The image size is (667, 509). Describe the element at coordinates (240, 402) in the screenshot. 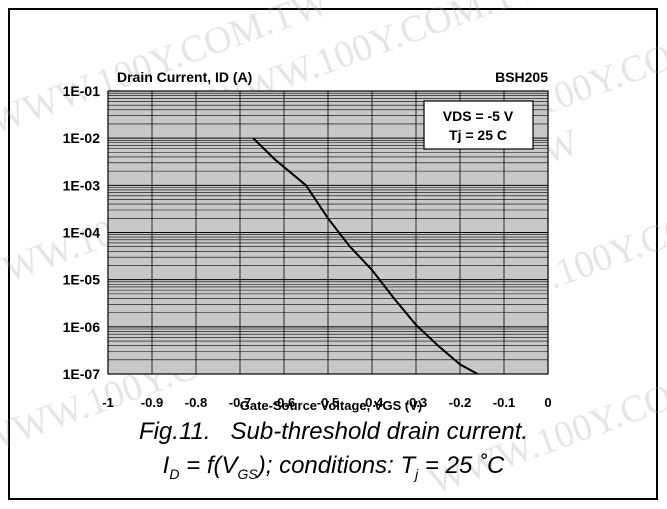

I see `x-tick-label: -0.7` at that location.